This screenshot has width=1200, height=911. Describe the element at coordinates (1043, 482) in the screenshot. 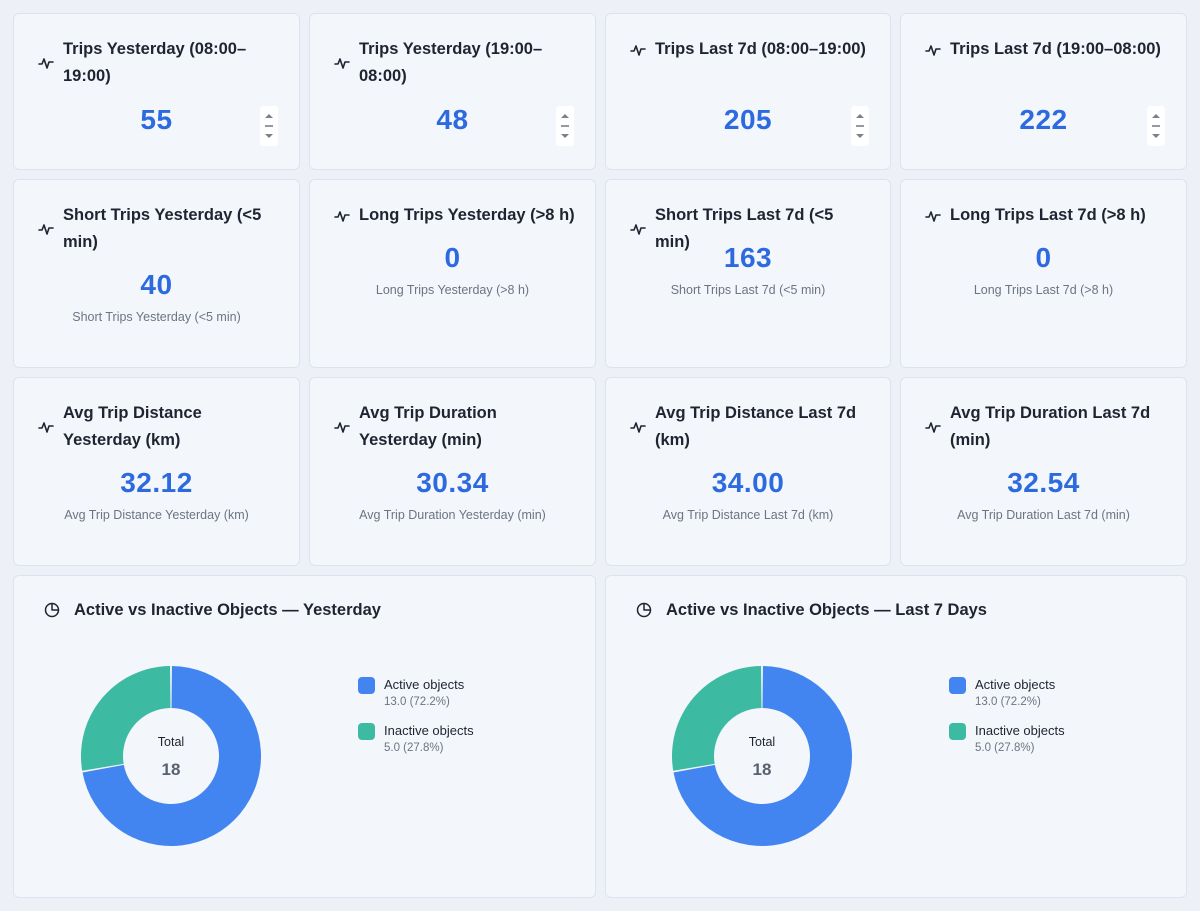

I see `kpi-value: 32.54` at that location.